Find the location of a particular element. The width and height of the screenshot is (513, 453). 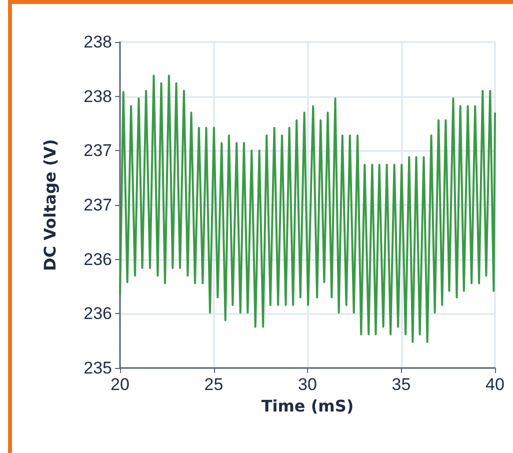

x-tick-label: 25 is located at coordinates (214, 384).